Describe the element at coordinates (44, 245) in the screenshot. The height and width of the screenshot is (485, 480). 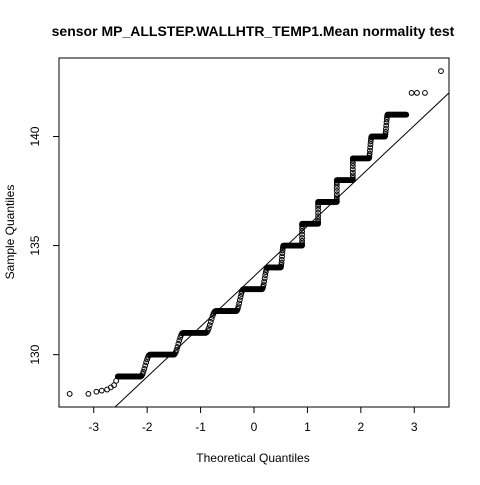
I see `y-axis: 130 135 140` at that location.